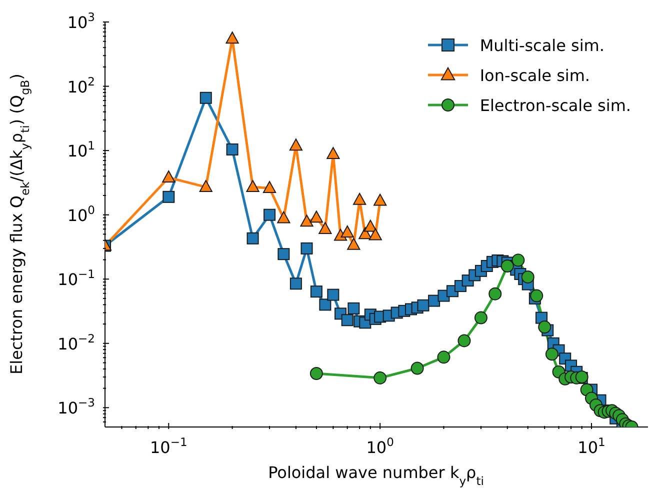  What do you see at coordinates (542, 45) in the screenshot?
I see `legend-label: Multi-scale sim.` at bounding box center [542, 45].